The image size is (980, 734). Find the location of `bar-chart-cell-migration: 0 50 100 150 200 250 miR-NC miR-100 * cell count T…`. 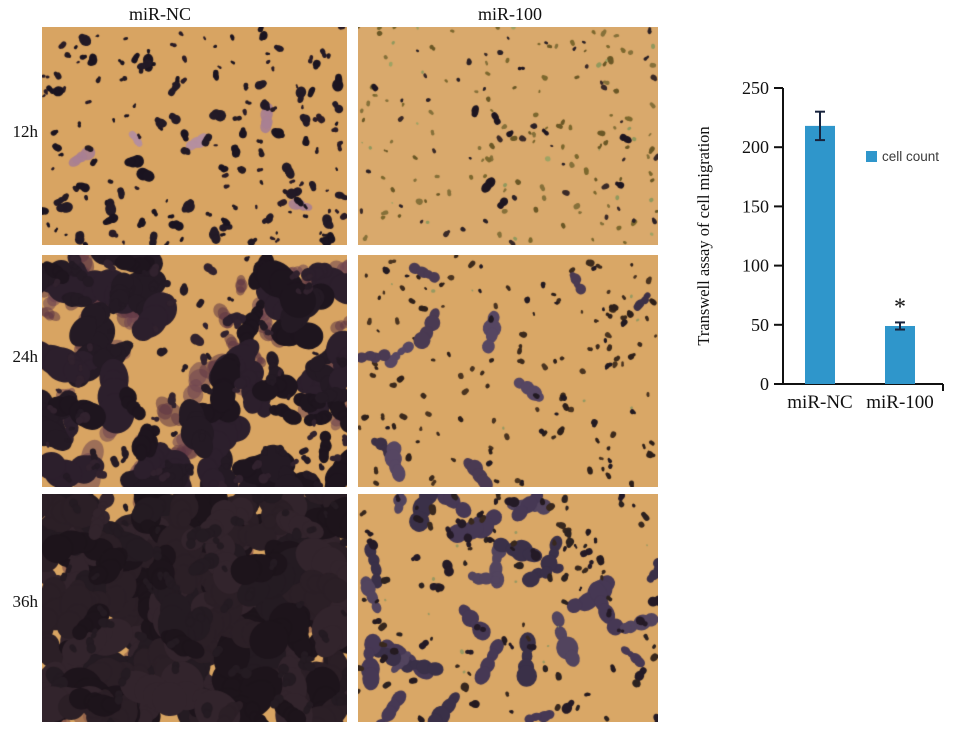

bar-chart-cell-migration: 0 50 100 150 200 250 miR-NC miR-100 * cell count T… is located at coordinates (819, 245).